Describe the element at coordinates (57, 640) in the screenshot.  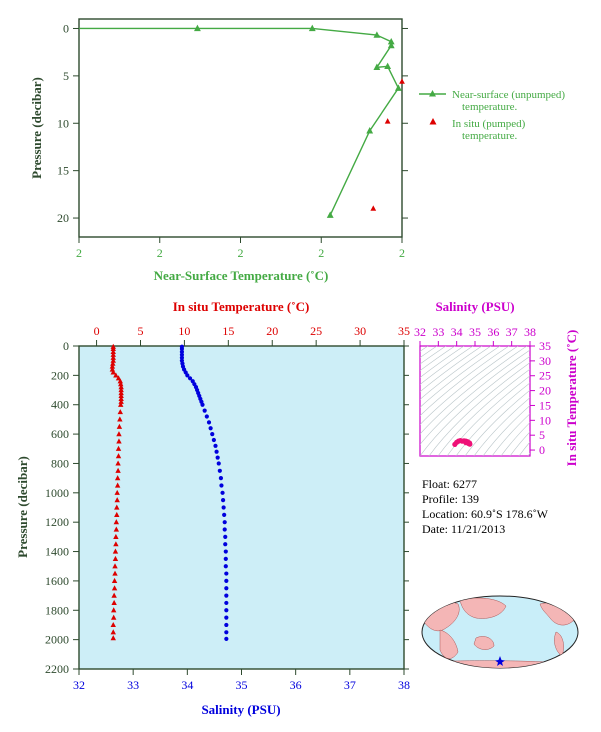
I see `pressure-tick-label: 2000` at that location.